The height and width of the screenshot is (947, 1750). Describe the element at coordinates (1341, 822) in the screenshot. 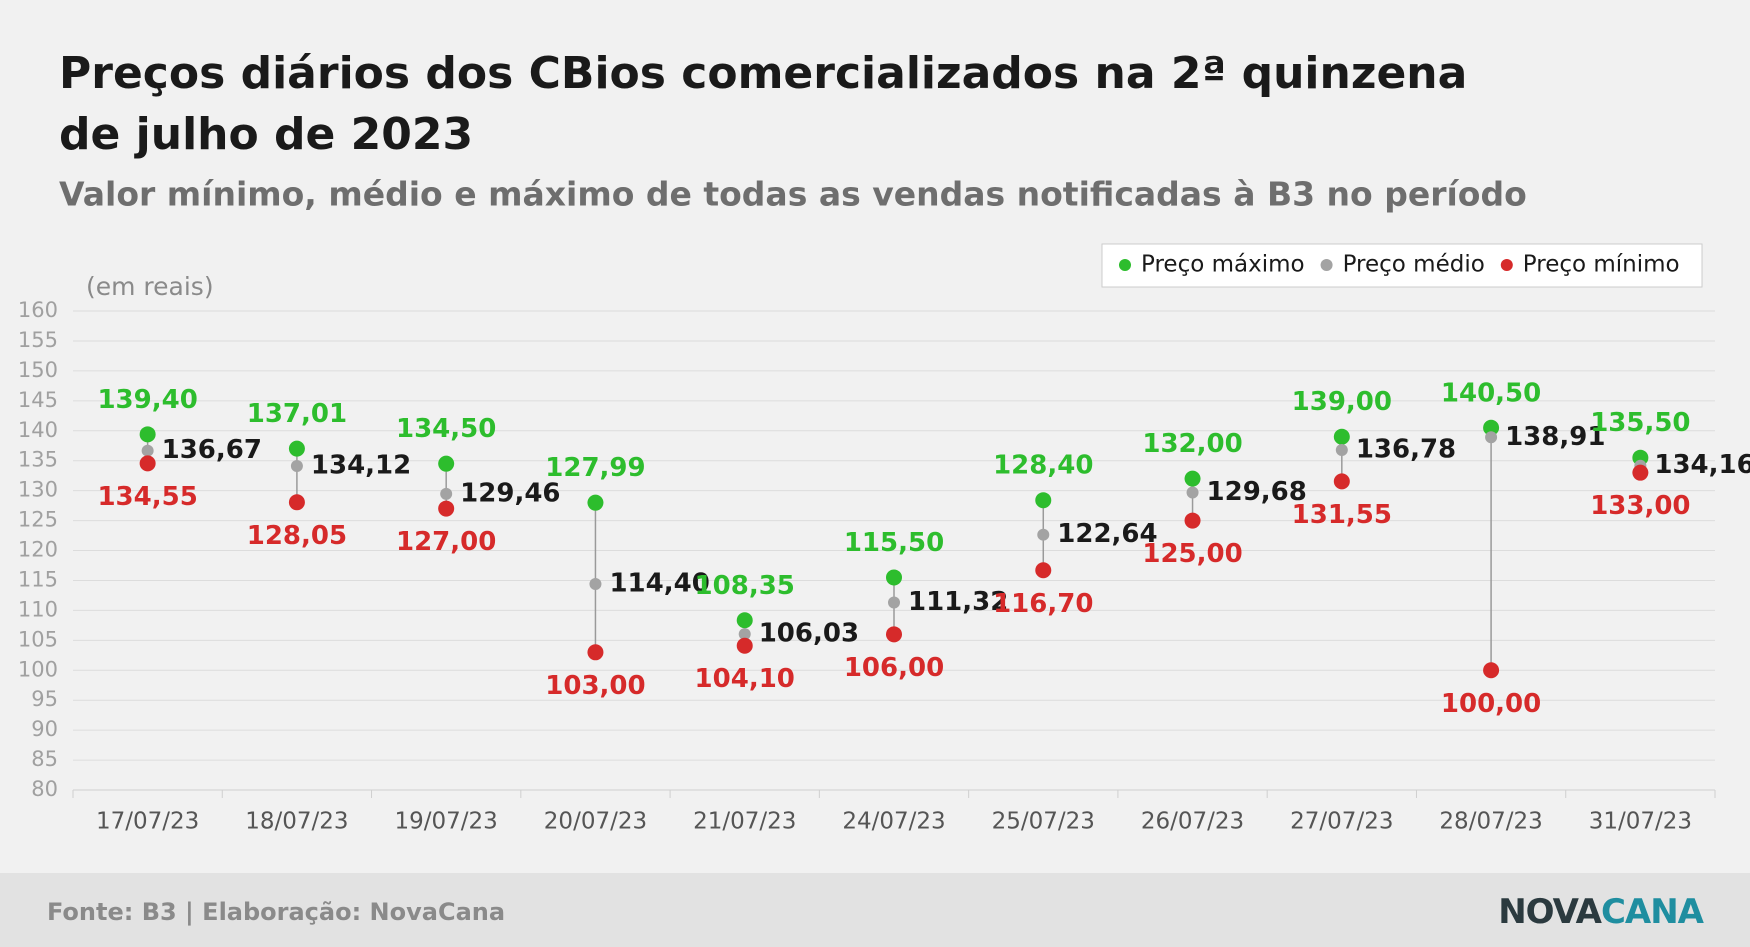

I see `x-tick-label: 27/07/23` at that location.